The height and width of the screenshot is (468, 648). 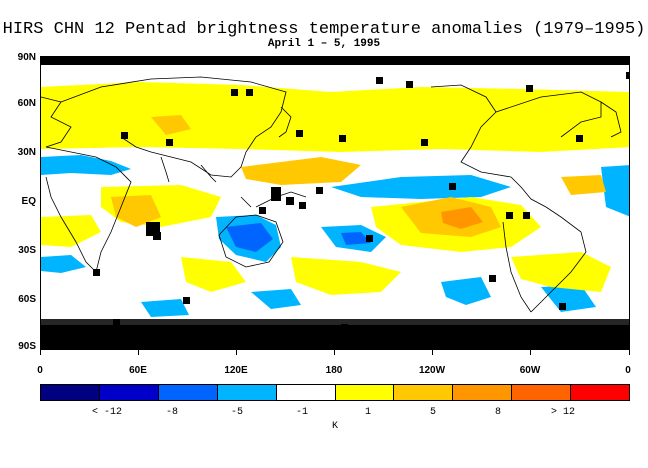 I want to click on strongest-positive-anomaly-regions, so click(x=462, y=218).